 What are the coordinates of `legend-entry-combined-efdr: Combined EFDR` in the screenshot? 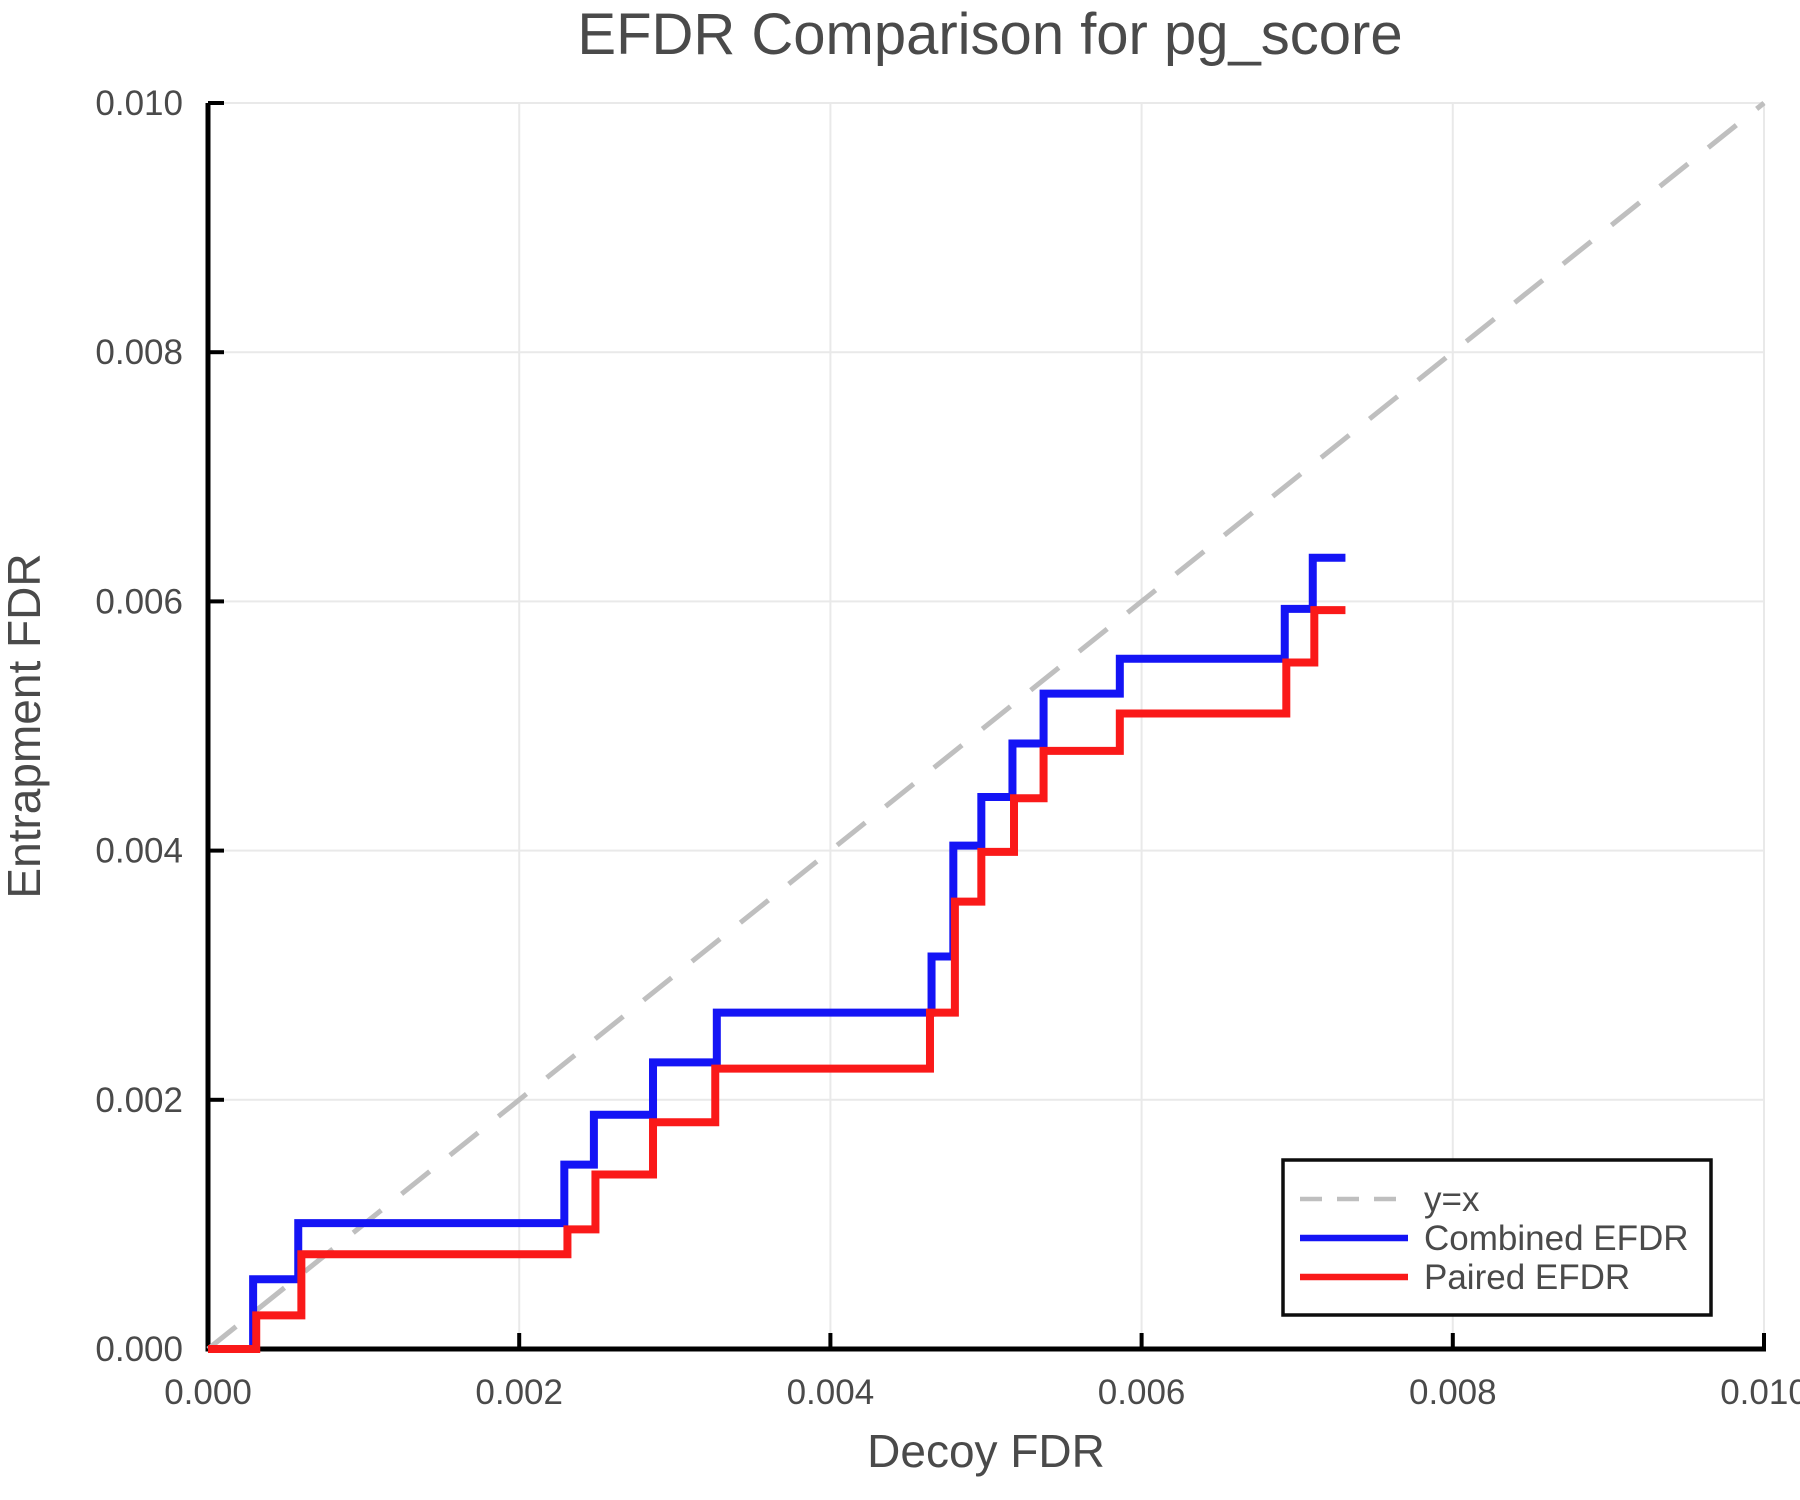 It's located at (1556, 1238).